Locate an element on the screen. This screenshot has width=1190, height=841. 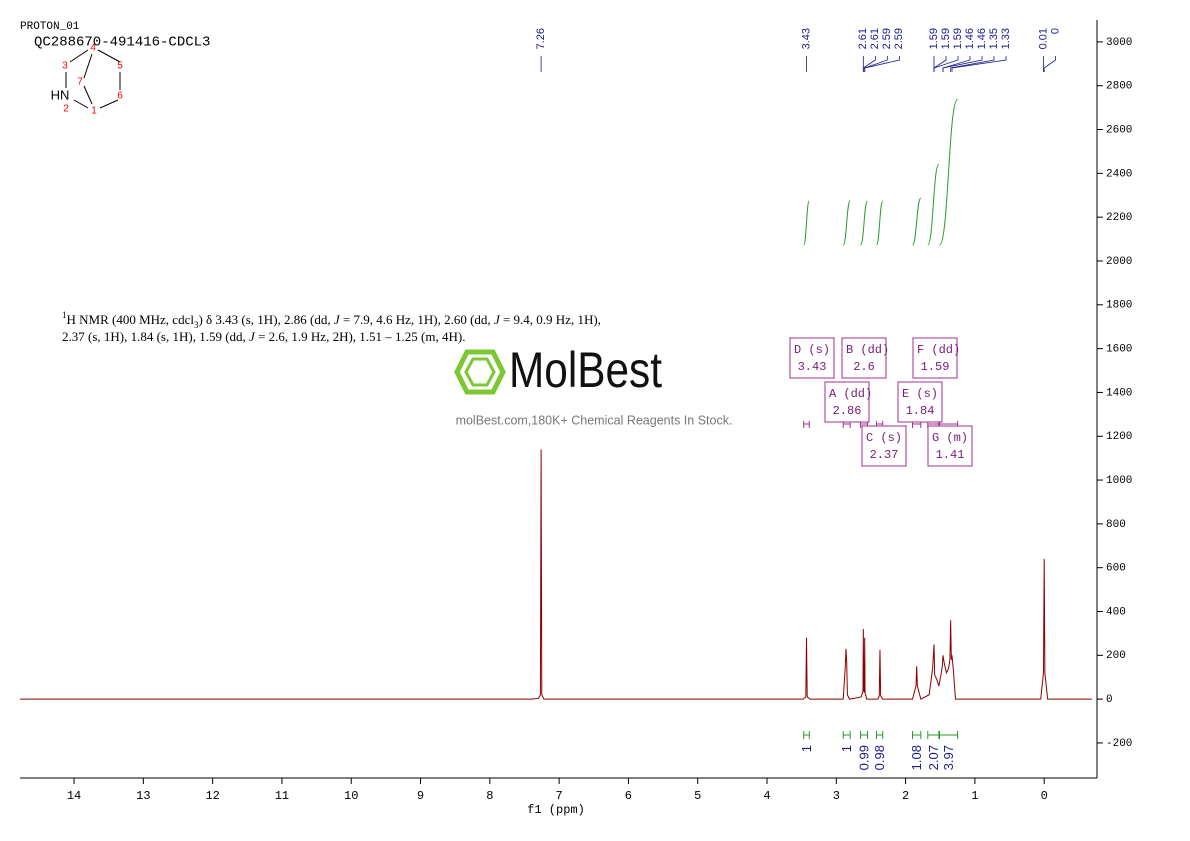
text-segment: 2.37 (s, 1H), 1.84 (s, 1H), 1.59 (dd, is located at coordinates (155, 336).